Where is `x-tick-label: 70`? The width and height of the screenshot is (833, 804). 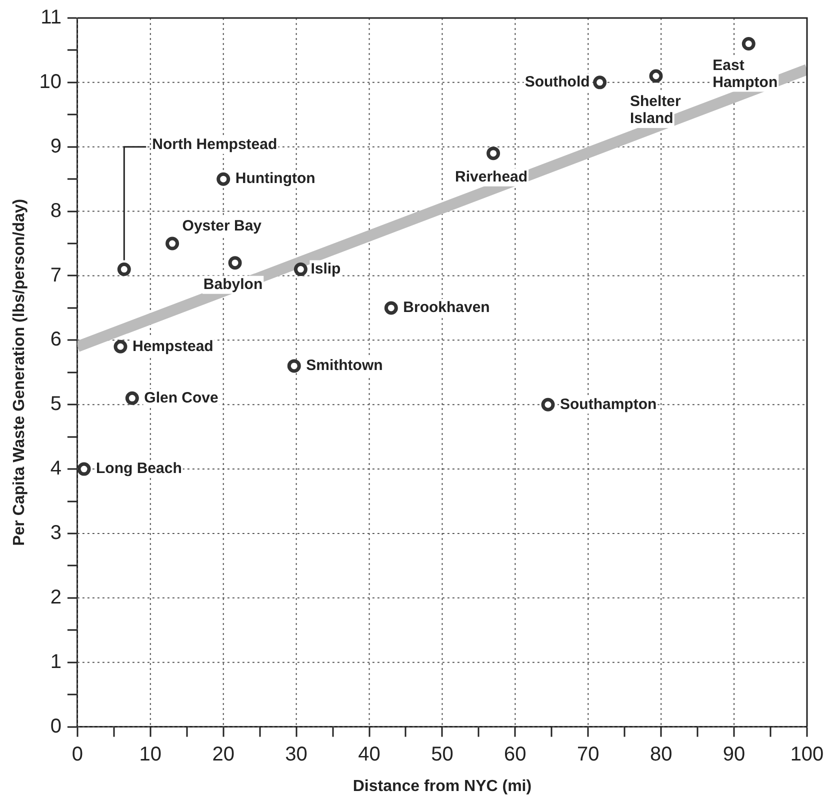 x-tick-label: 70 is located at coordinates (588, 754).